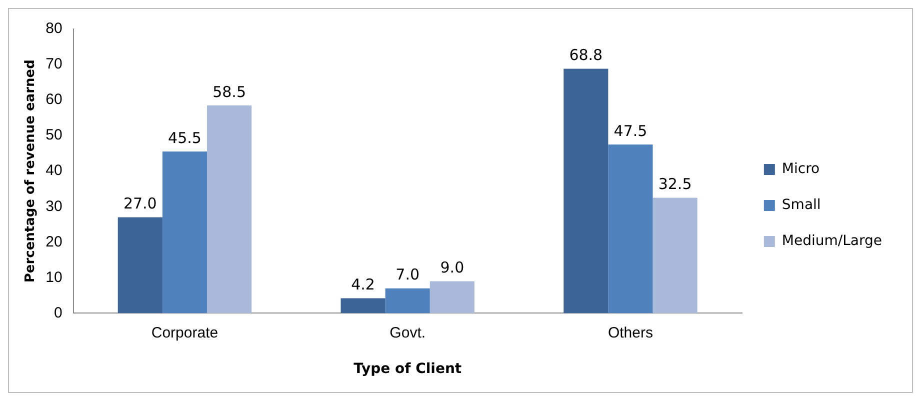 The image size is (921, 401). I want to click on data-label: 7.0, so click(408, 275).